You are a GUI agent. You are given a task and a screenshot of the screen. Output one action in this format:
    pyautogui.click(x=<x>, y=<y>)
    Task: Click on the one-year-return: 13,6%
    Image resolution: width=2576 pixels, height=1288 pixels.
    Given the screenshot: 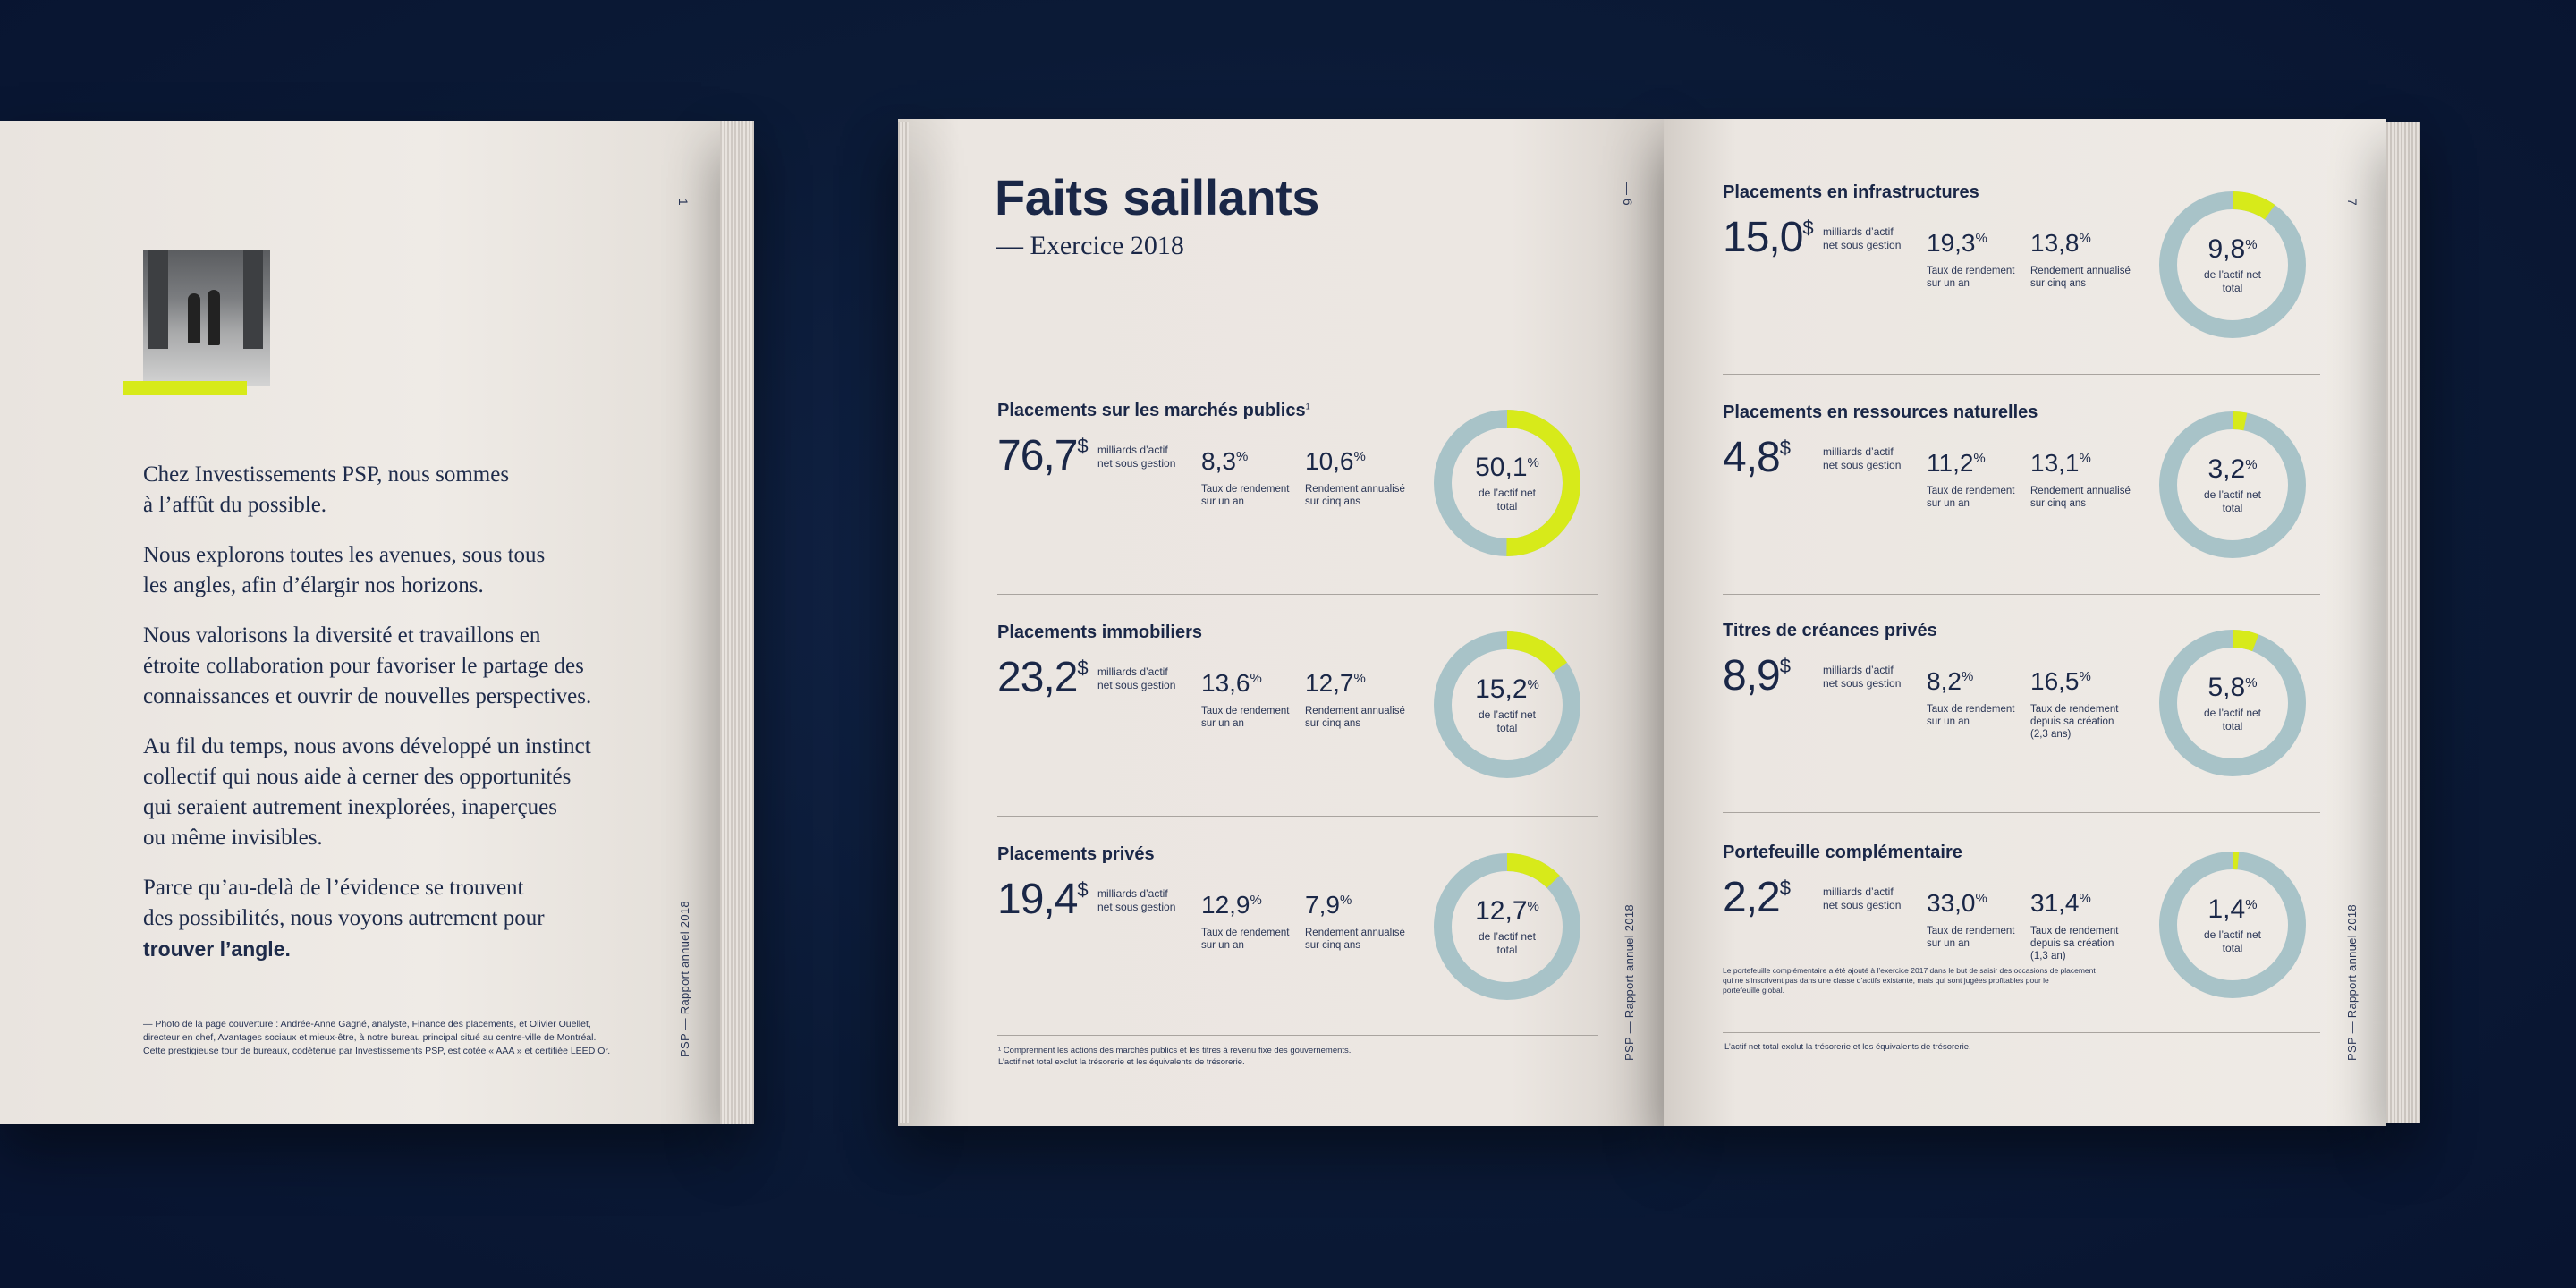 What is the action you would take?
    pyautogui.click(x=1231, y=683)
    